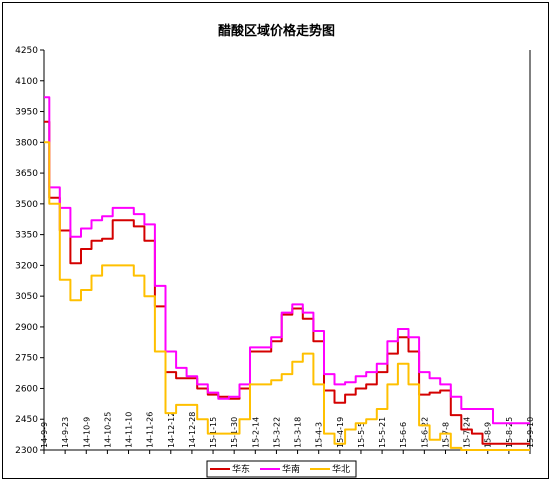  Describe the element at coordinates (26, 359) in the screenshot. I see `y-tick-label: 2750` at that location.